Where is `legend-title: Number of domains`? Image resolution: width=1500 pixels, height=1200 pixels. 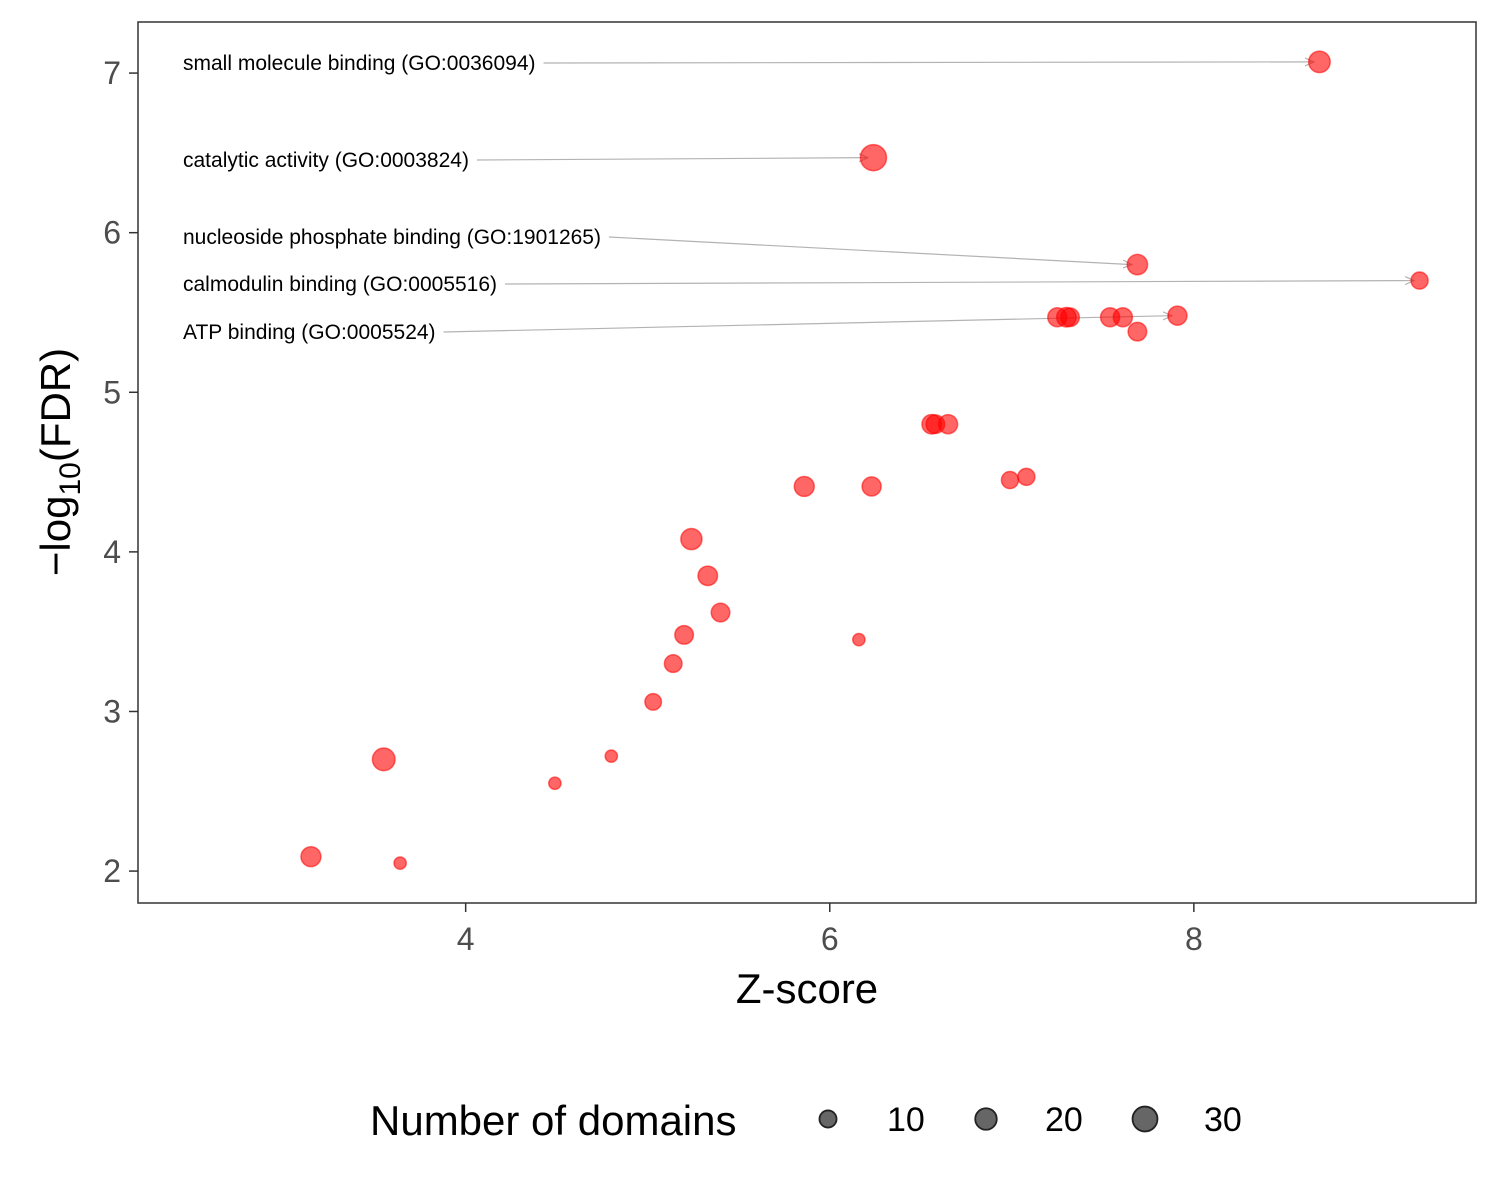
legend-title: Number of domains is located at coordinates (553, 1120).